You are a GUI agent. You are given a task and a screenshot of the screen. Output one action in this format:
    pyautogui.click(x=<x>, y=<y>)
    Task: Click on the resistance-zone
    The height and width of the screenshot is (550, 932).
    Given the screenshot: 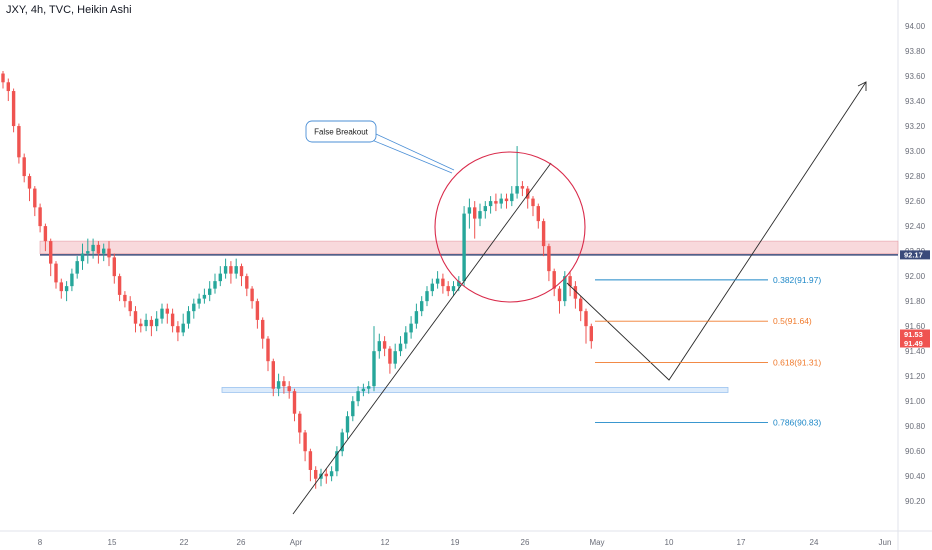 What is the action you would take?
    pyautogui.click(x=469, y=247)
    